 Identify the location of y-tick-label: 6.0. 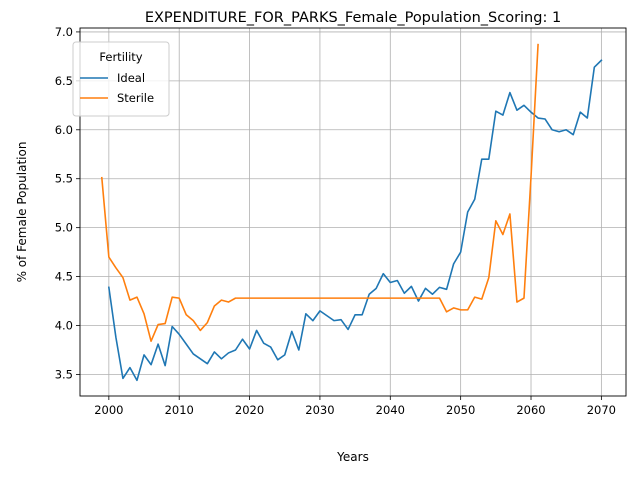
(64, 130).